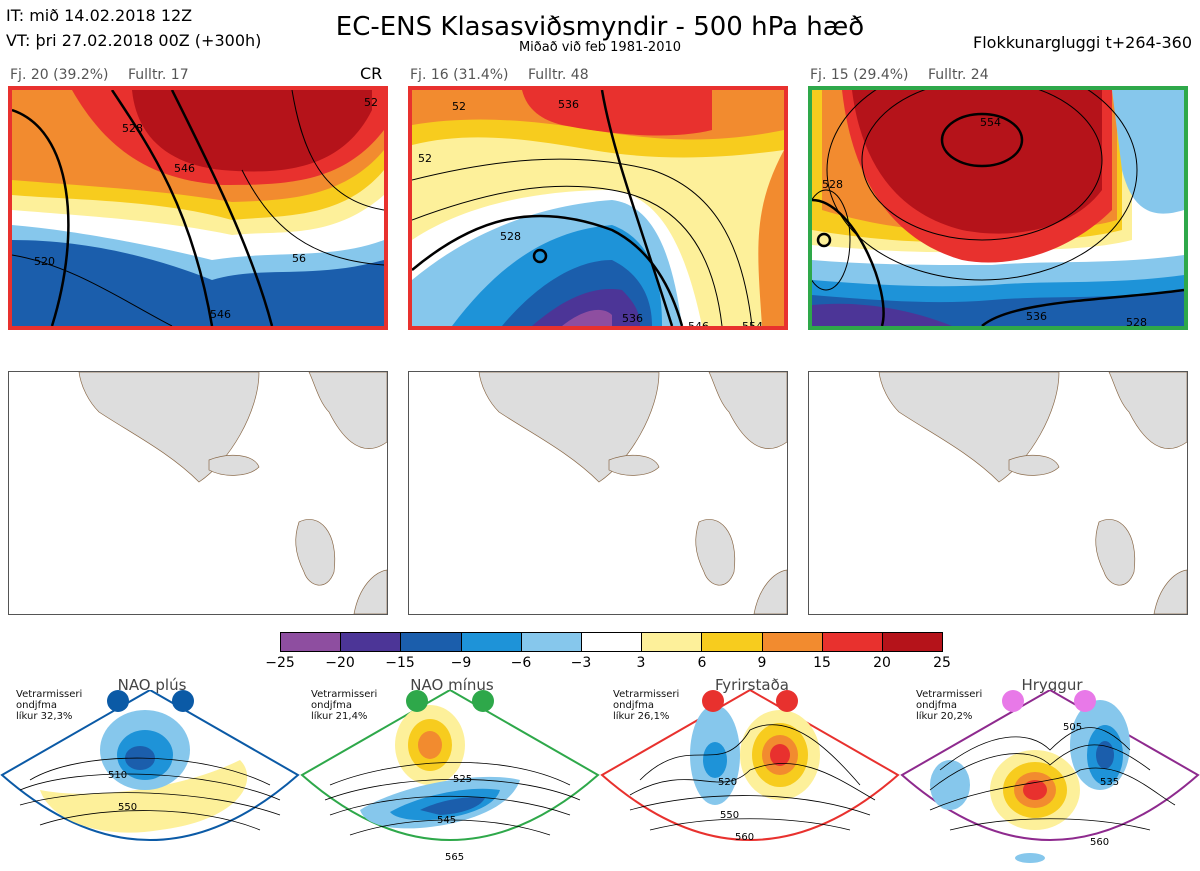  I want to click on cluster-2-anomaly-svg: 52 528 536 546 554 536 52, so click(598, 208).